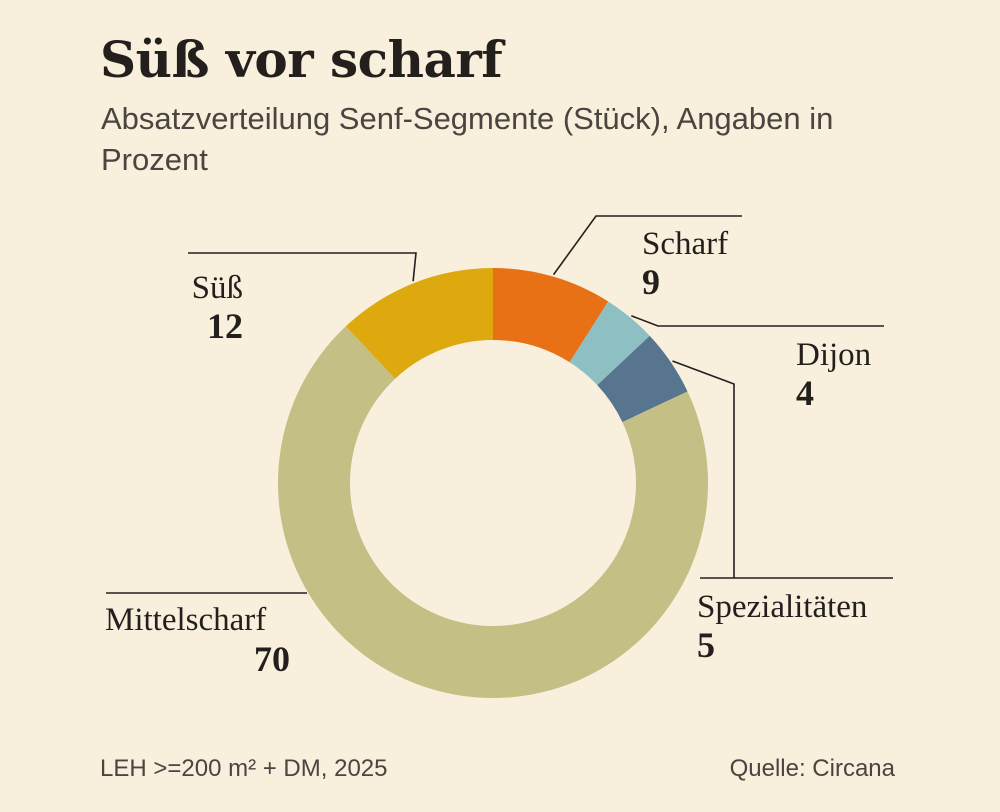 Image resolution: width=1000 pixels, height=812 pixels. Describe the element at coordinates (805, 393) in the screenshot. I see `slice-value-dijon: 4` at that location.